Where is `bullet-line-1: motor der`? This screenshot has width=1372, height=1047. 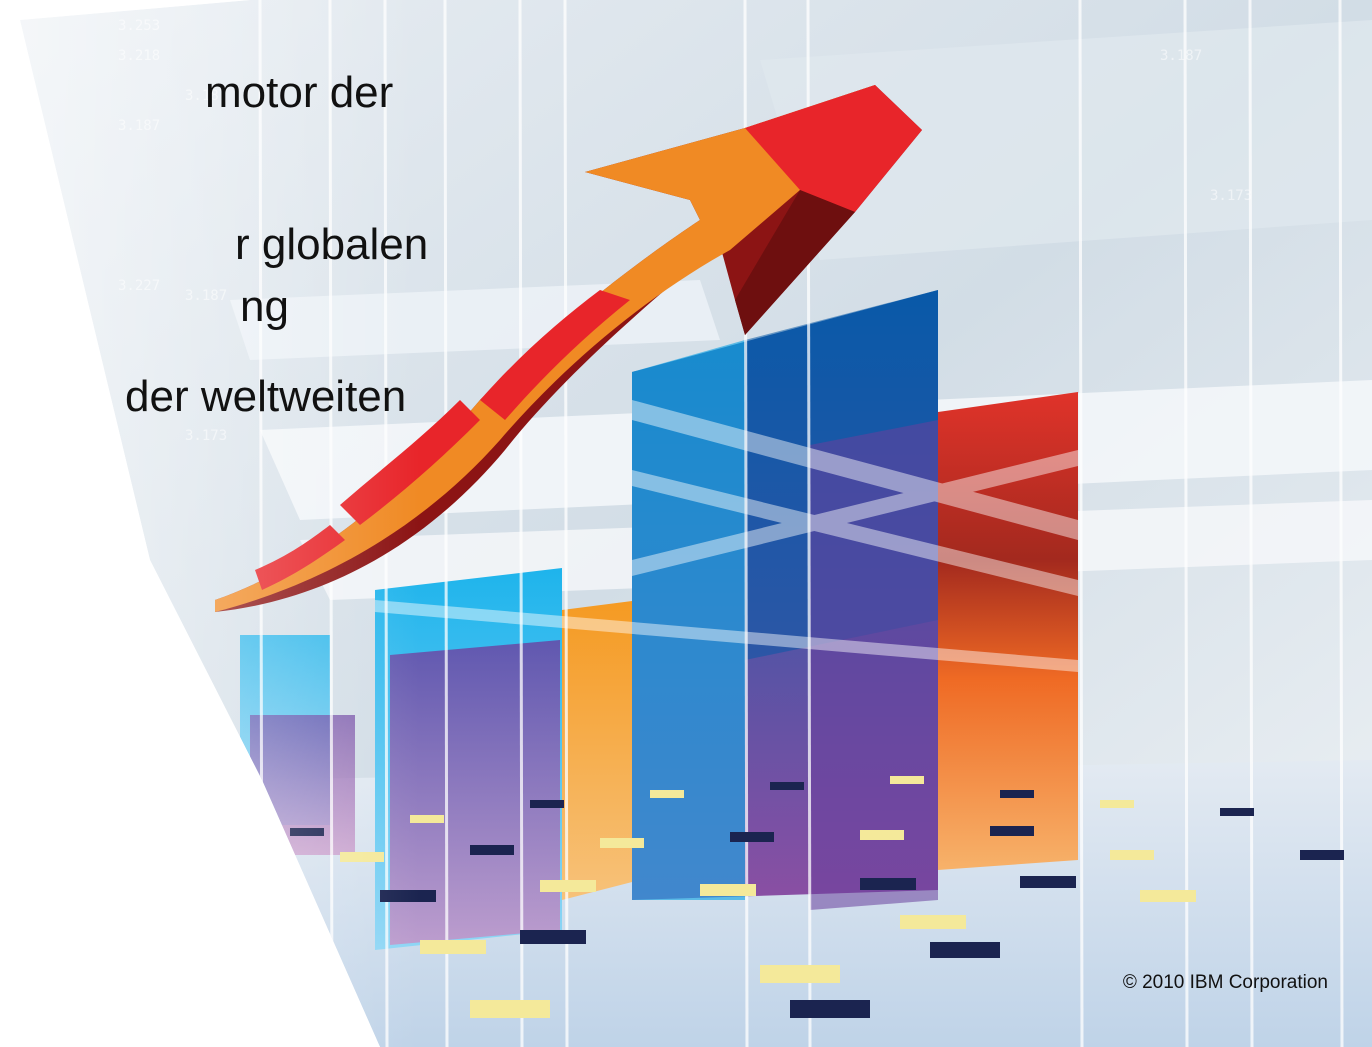
bullet-line-1: motor der is located at coordinates (299, 92).